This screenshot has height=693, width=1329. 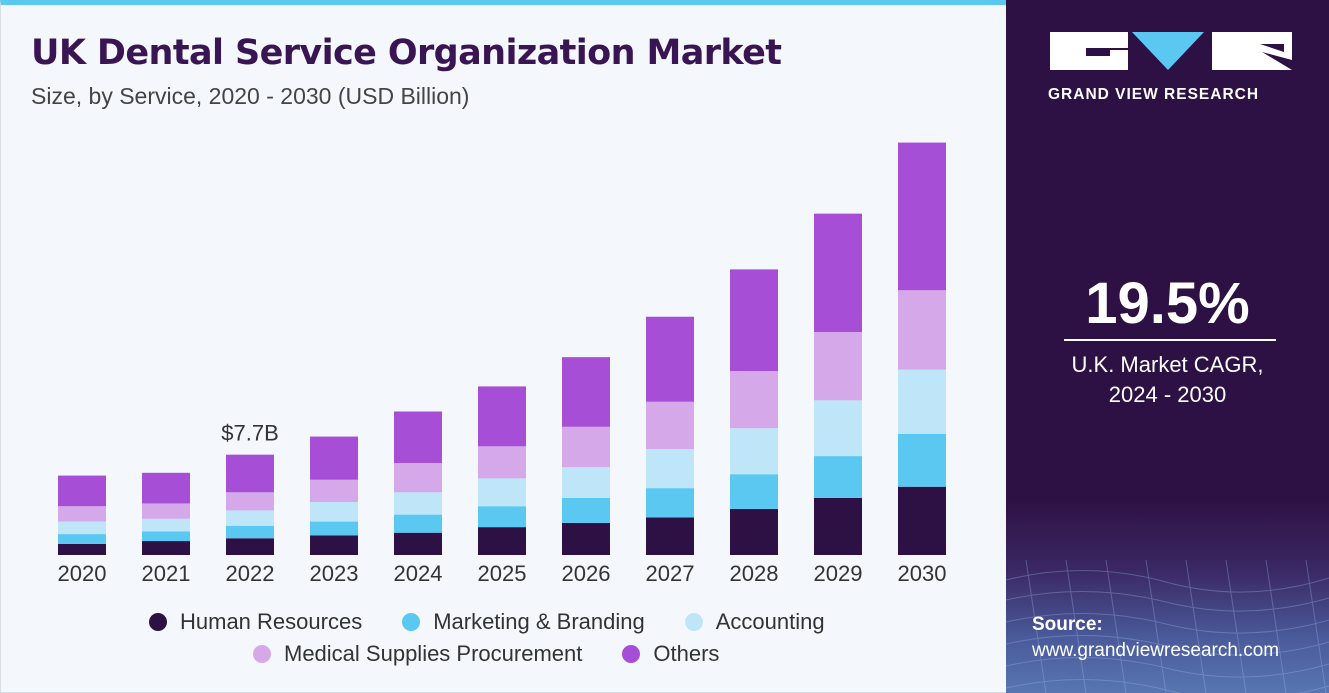 What do you see at coordinates (922, 573) in the screenshot?
I see `x-tick-label: 2030` at bounding box center [922, 573].